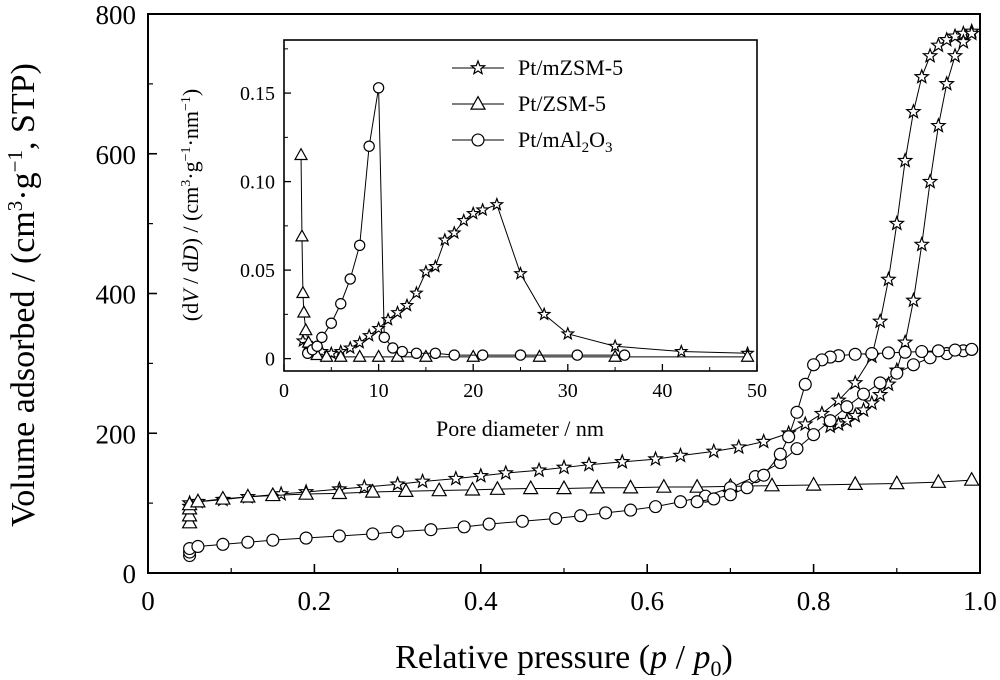 This screenshot has width=1000, height=680. What do you see at coordinates (116, 15) in the screenshot?
I see `main-y-tick-label: 800` at bounding box center [116, 15].